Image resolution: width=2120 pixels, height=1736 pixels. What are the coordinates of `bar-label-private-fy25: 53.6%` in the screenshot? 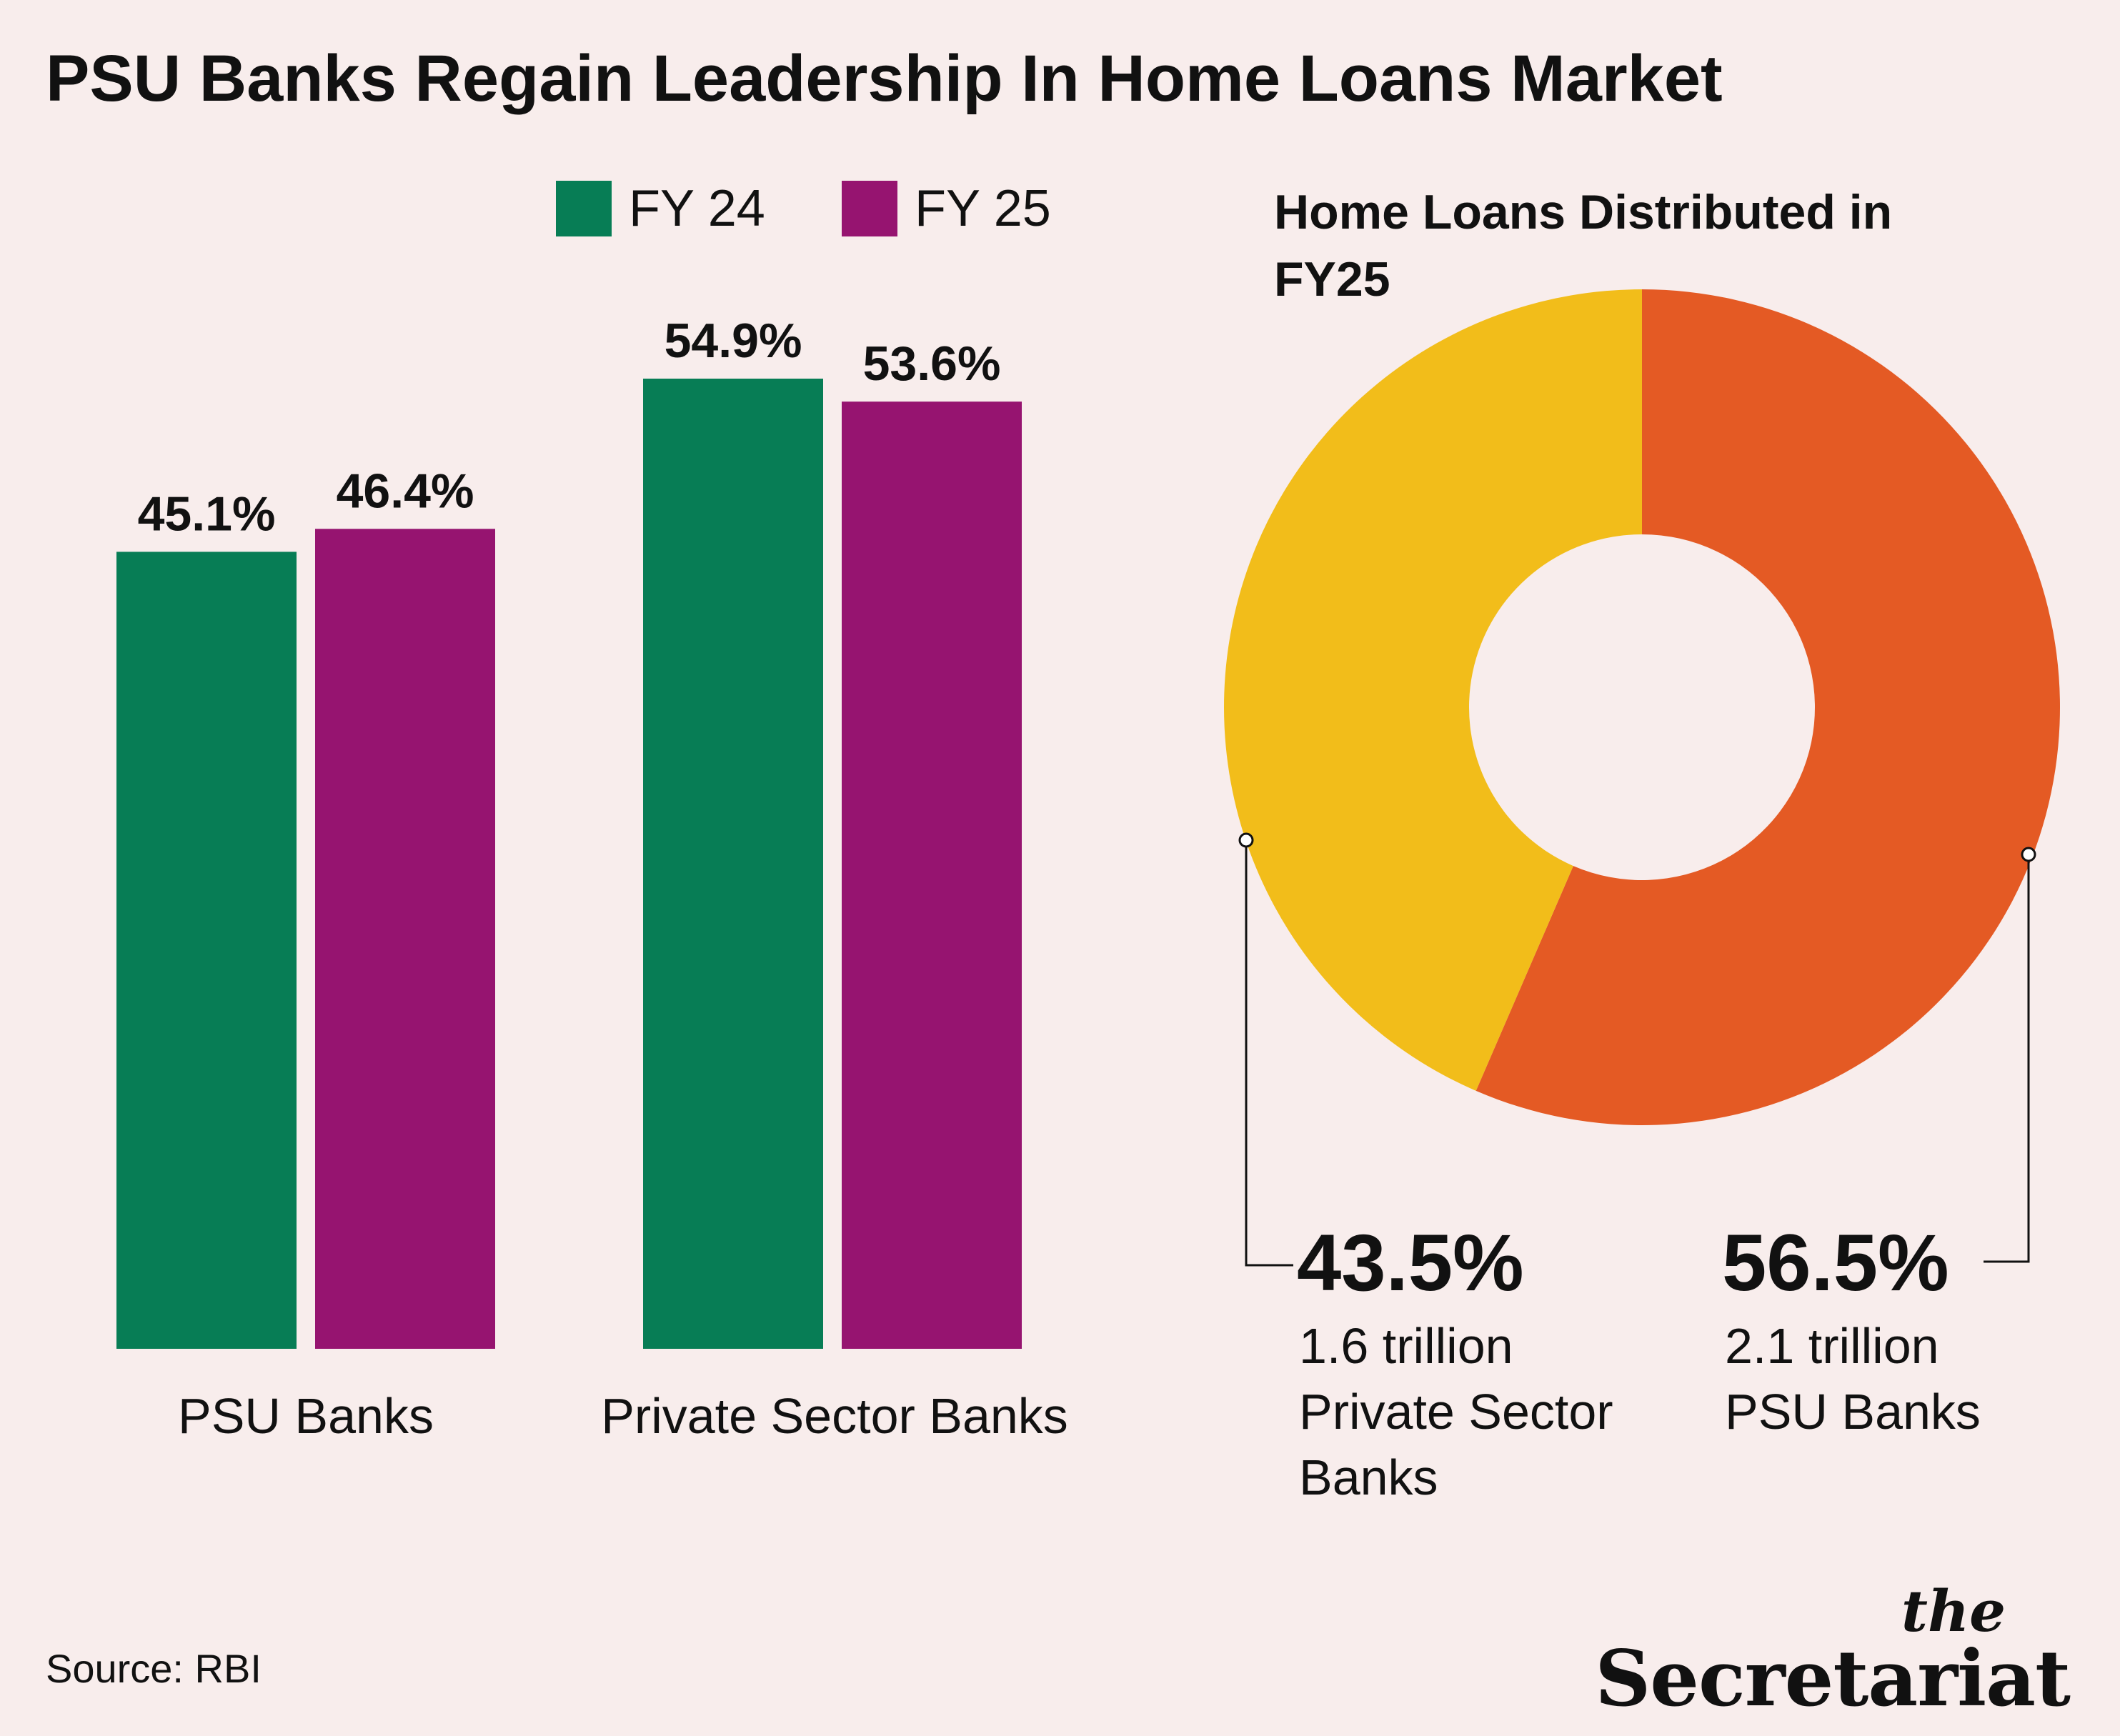 It's located at (932, 363).